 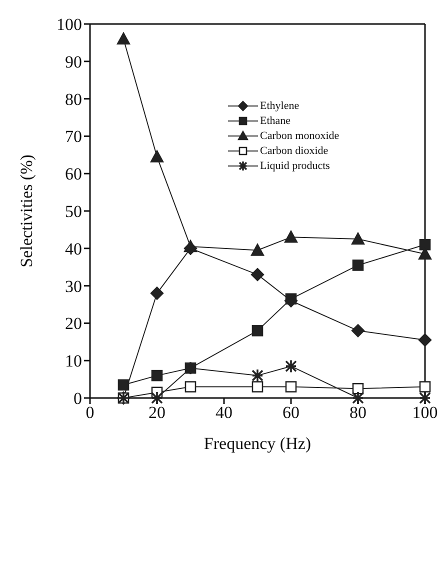 What do you see at coordinates (157, 412) in the screenshot?
I see `x-tick-label: 20` at bounding box center [157, 412].